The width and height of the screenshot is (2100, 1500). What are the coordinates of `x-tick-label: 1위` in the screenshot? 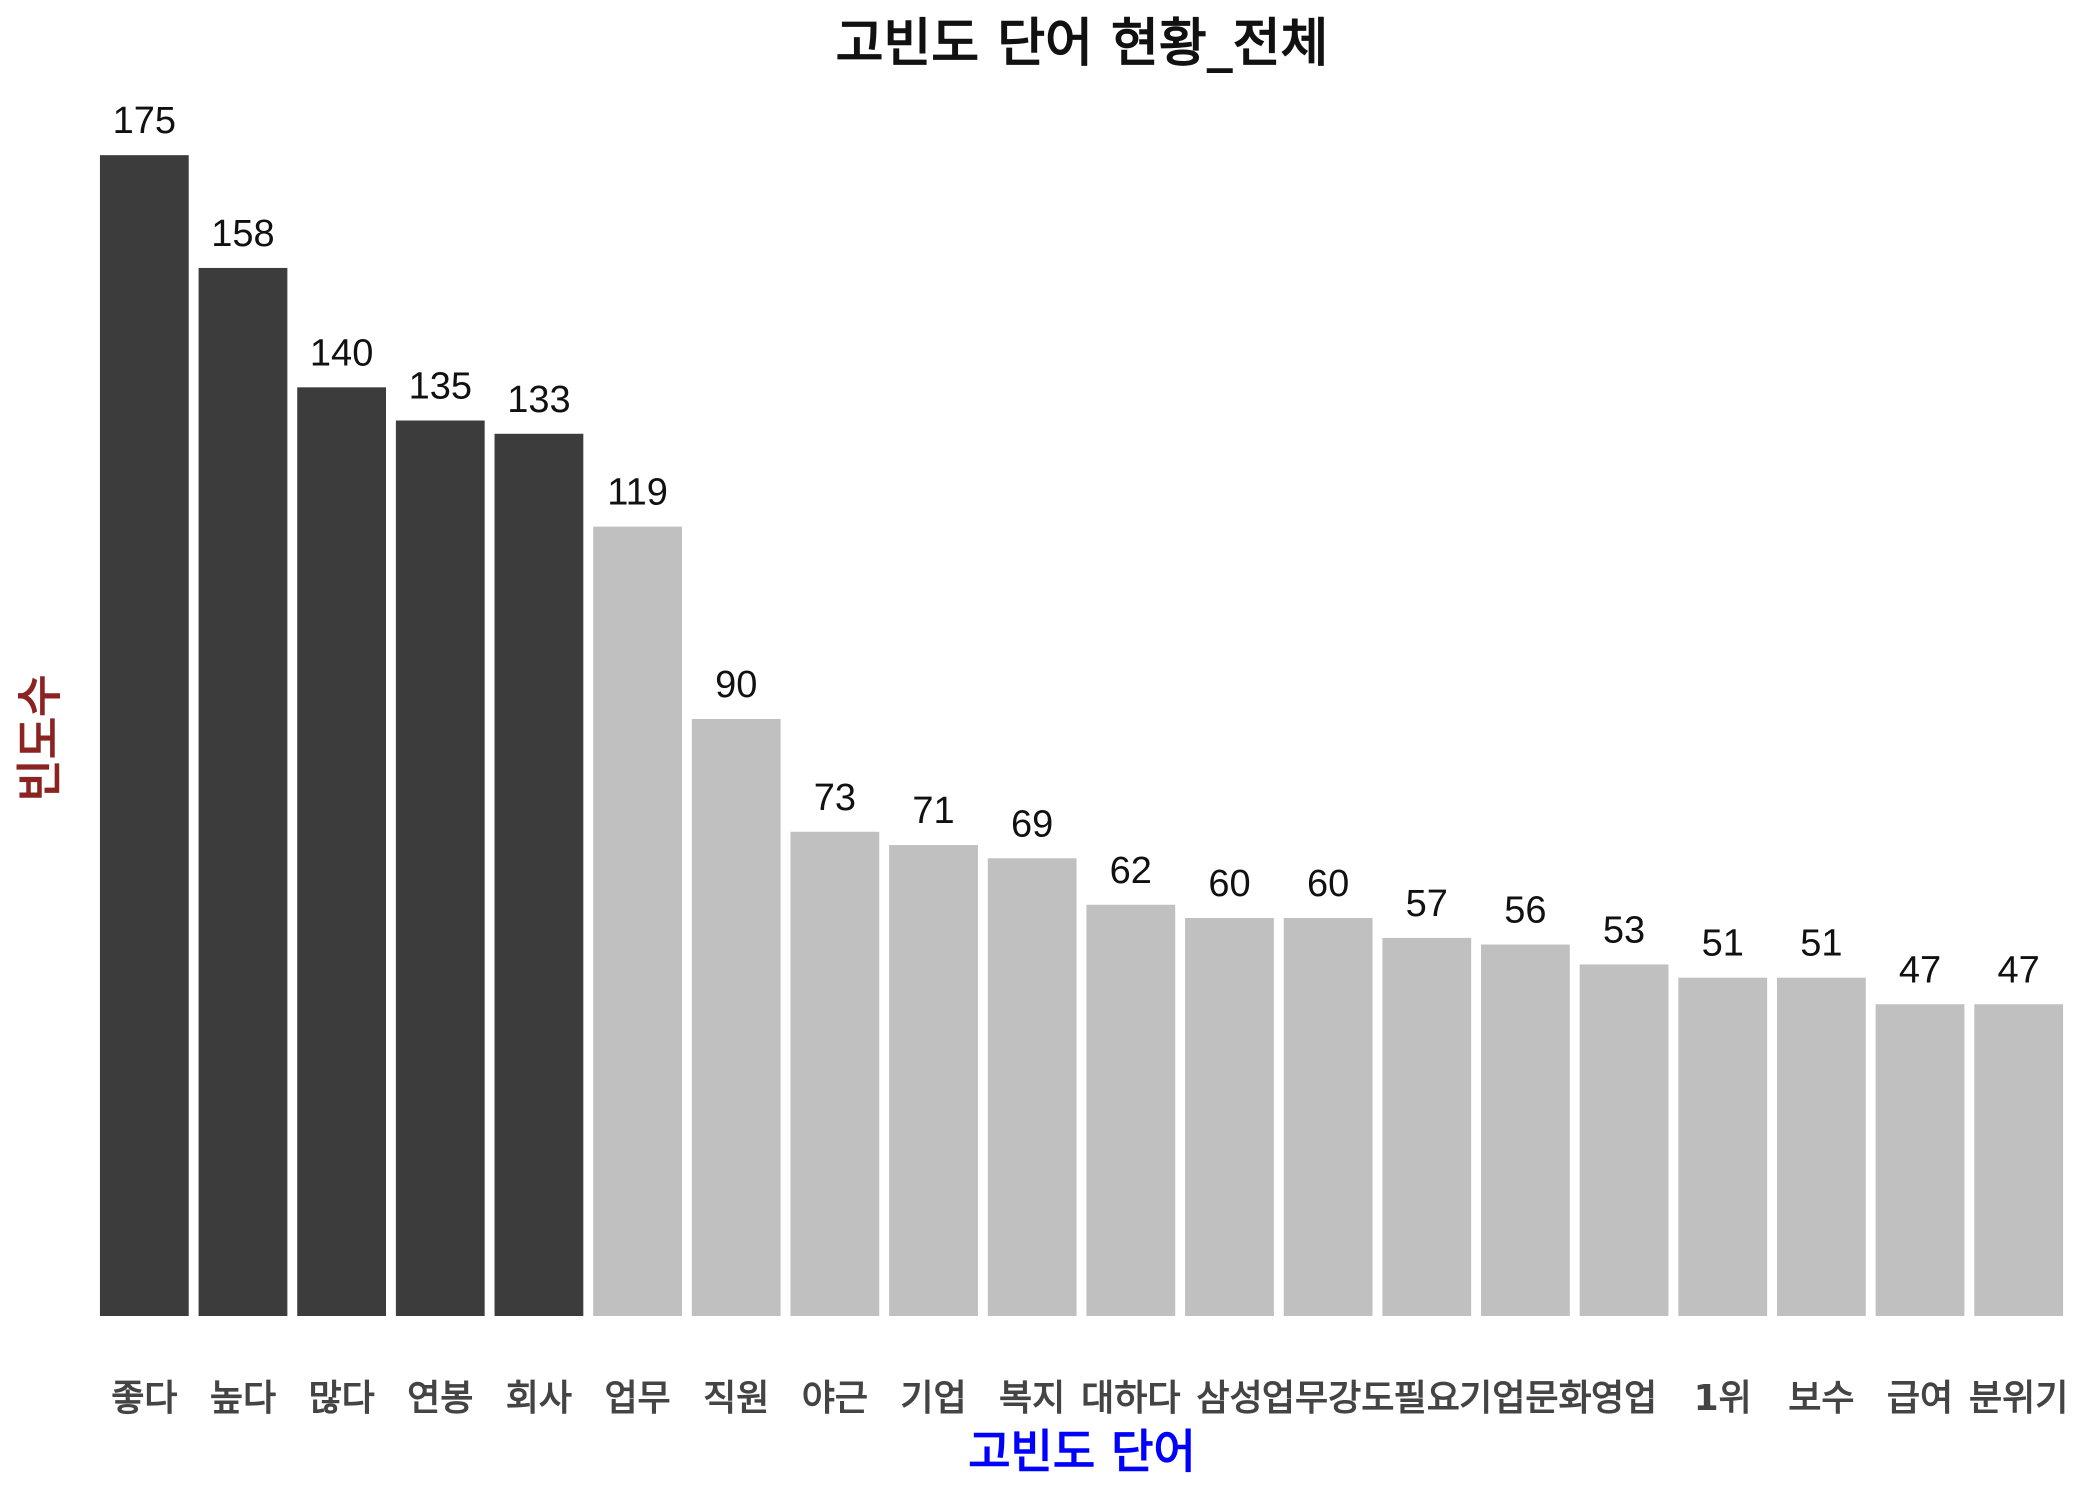 It's located at (1723, 1398).